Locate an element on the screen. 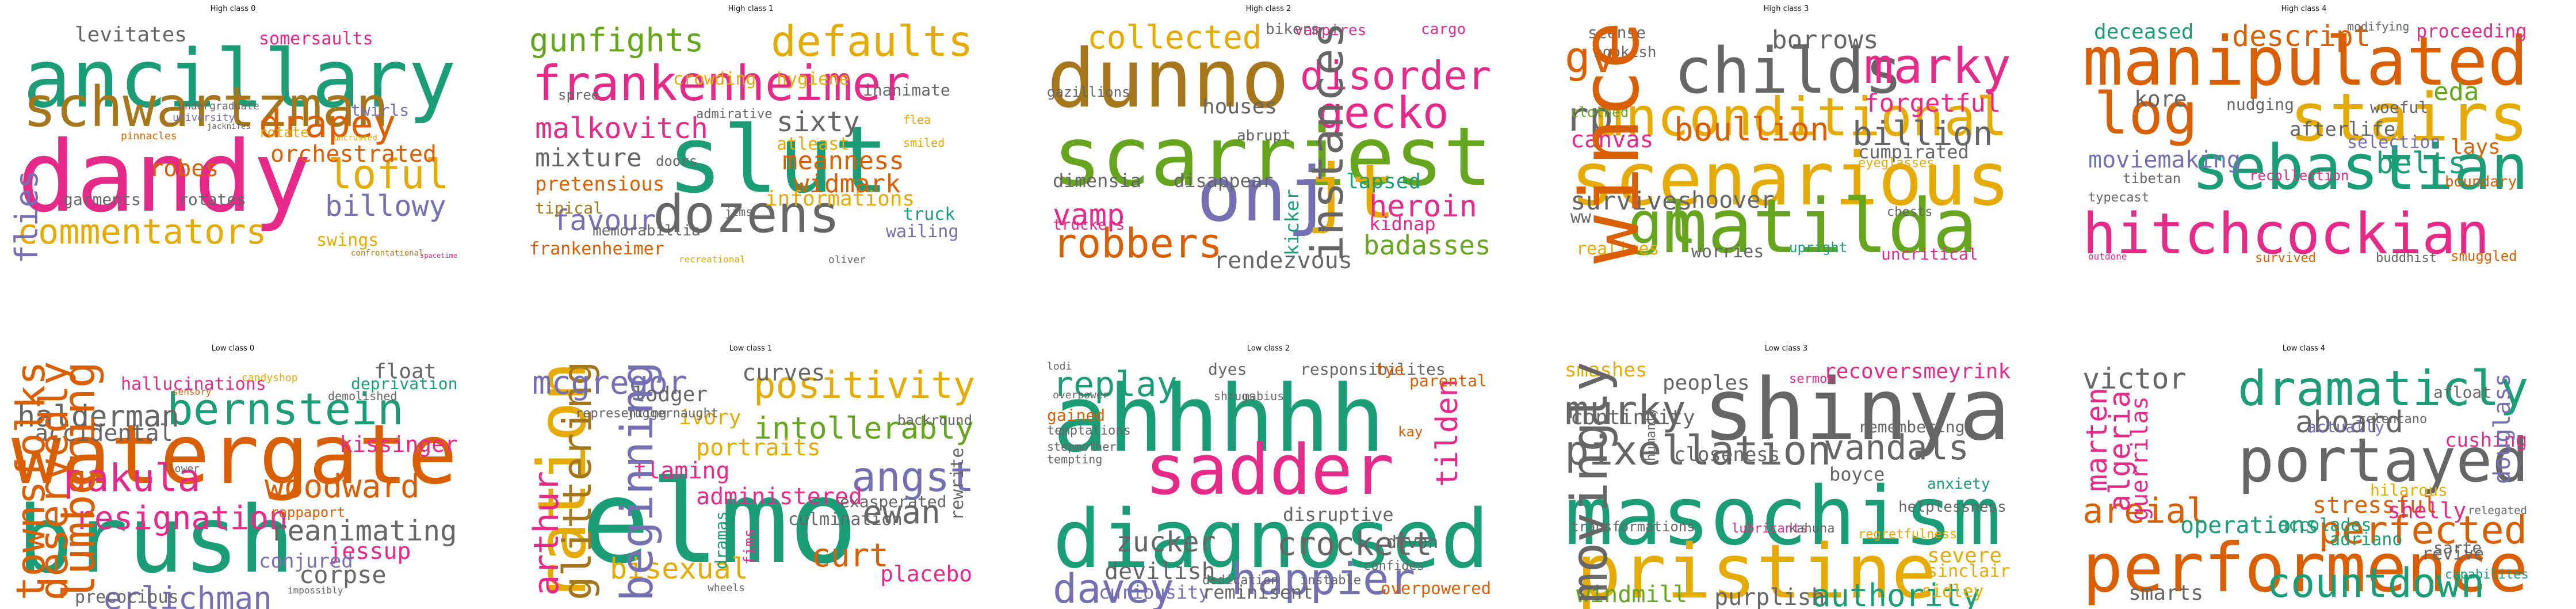  cloud-word: survives is located at coordinates (1631, 201).